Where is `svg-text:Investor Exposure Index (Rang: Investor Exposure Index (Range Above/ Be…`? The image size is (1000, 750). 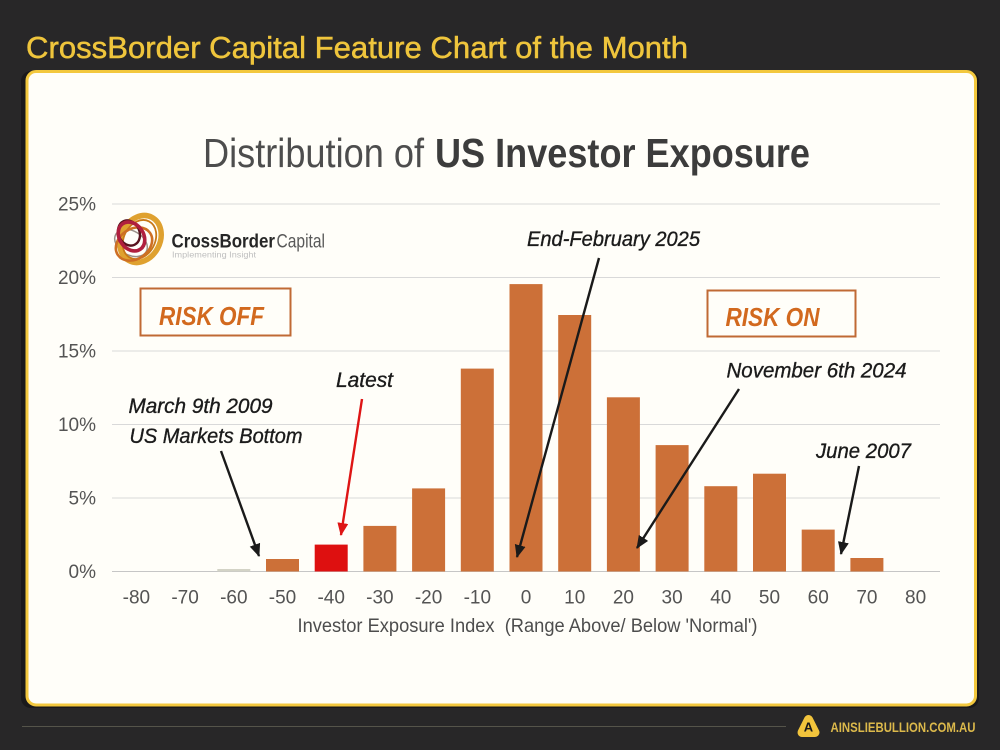 svg-text:Investor Exposure Index (Rang: Investor Exposure Index (Range Above/ Be… is located at coordinates (528, 626).